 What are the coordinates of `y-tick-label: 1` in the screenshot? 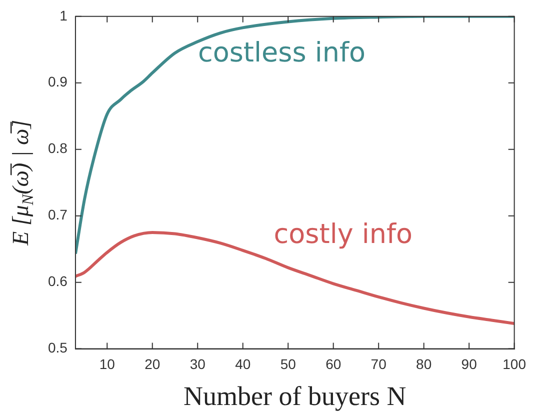 It's located at (64, 15).